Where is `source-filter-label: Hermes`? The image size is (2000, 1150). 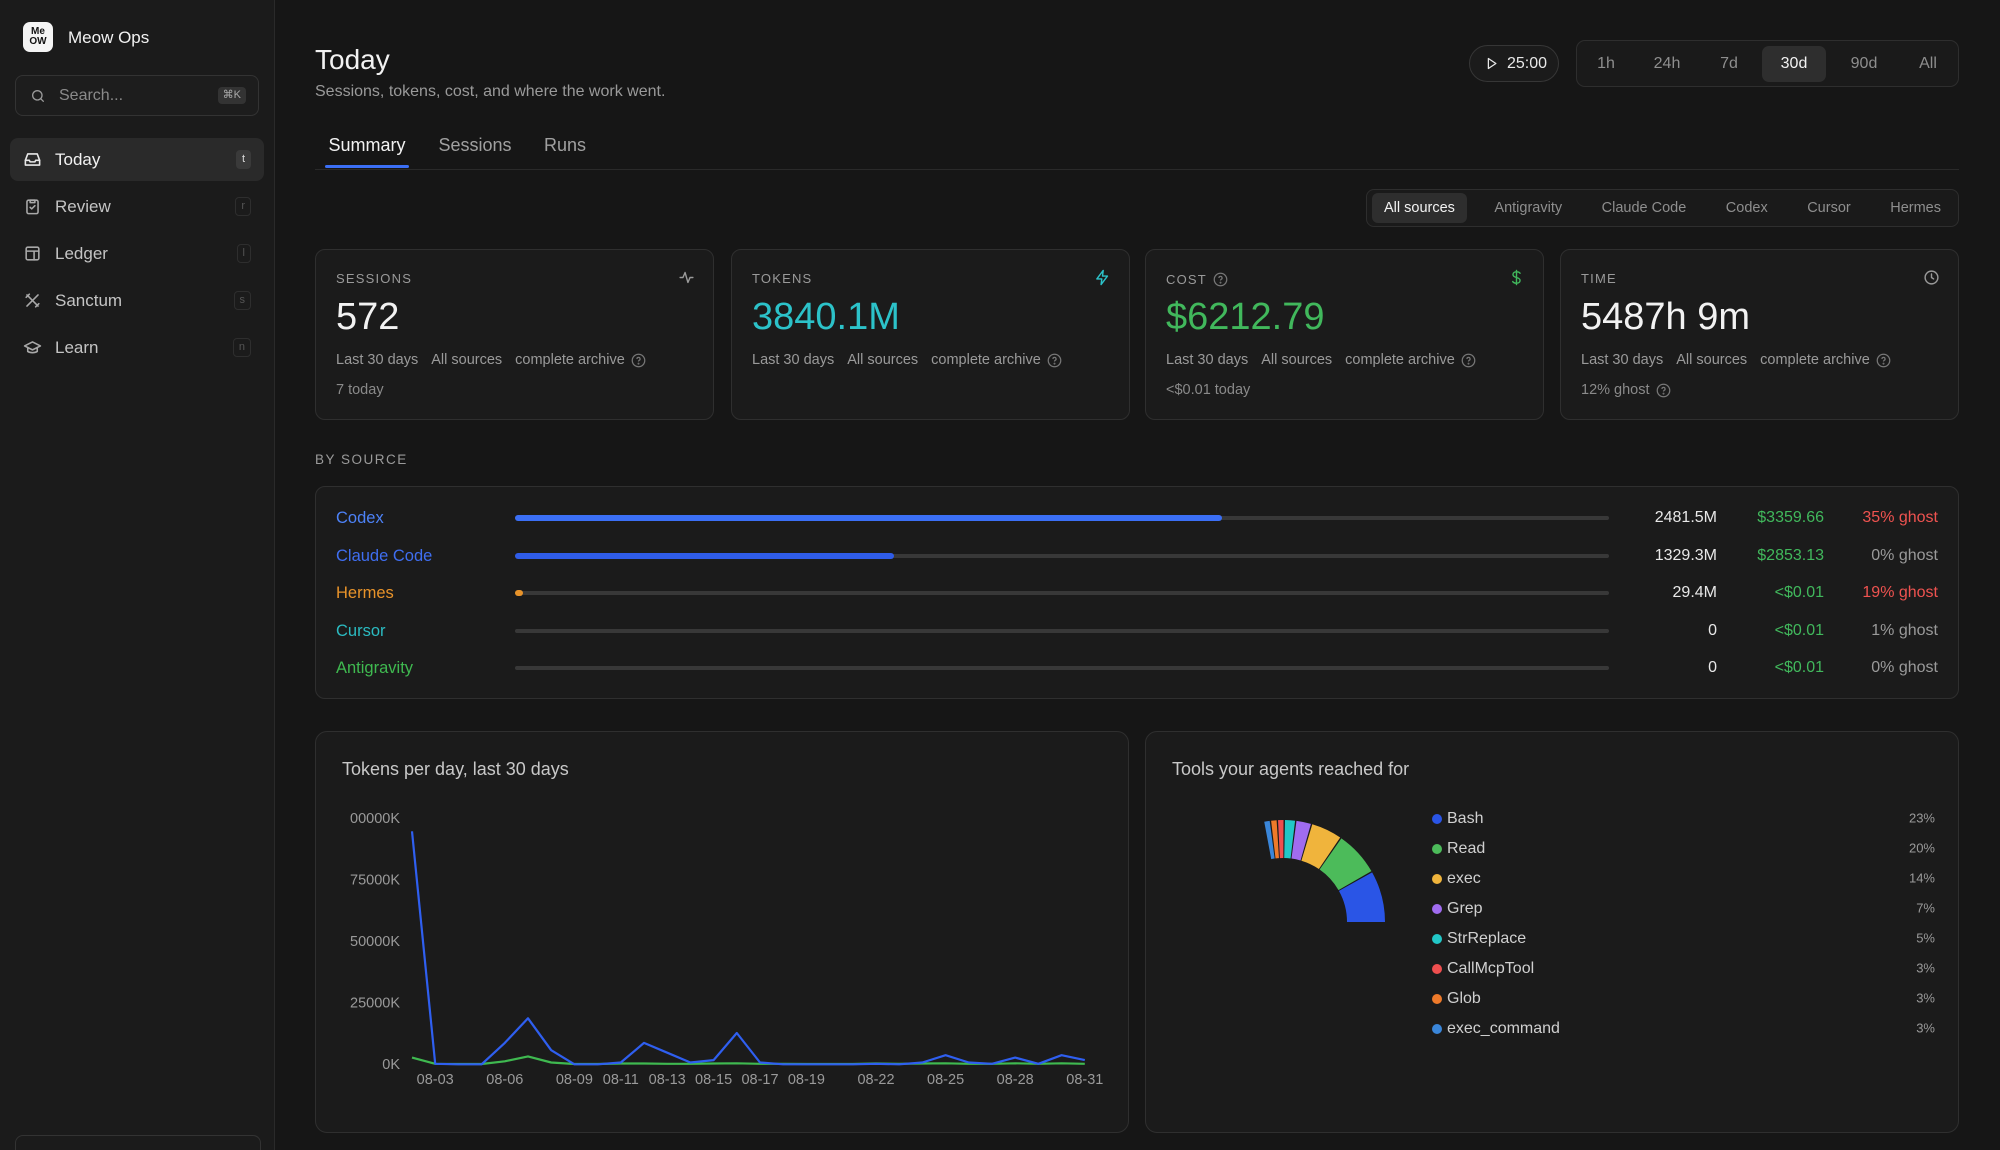 source-filter-label: Hermes is located at coordinates (1915, 208).